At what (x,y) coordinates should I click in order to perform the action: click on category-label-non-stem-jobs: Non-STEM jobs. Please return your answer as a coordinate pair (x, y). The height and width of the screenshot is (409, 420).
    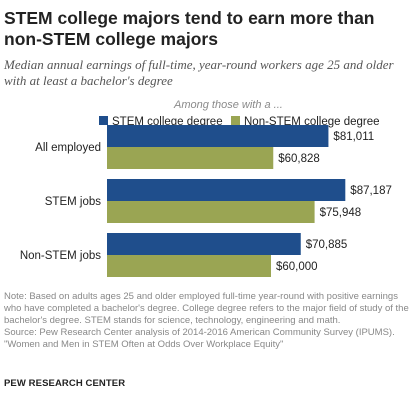
    Looking at the image, I should click on (60, 256).